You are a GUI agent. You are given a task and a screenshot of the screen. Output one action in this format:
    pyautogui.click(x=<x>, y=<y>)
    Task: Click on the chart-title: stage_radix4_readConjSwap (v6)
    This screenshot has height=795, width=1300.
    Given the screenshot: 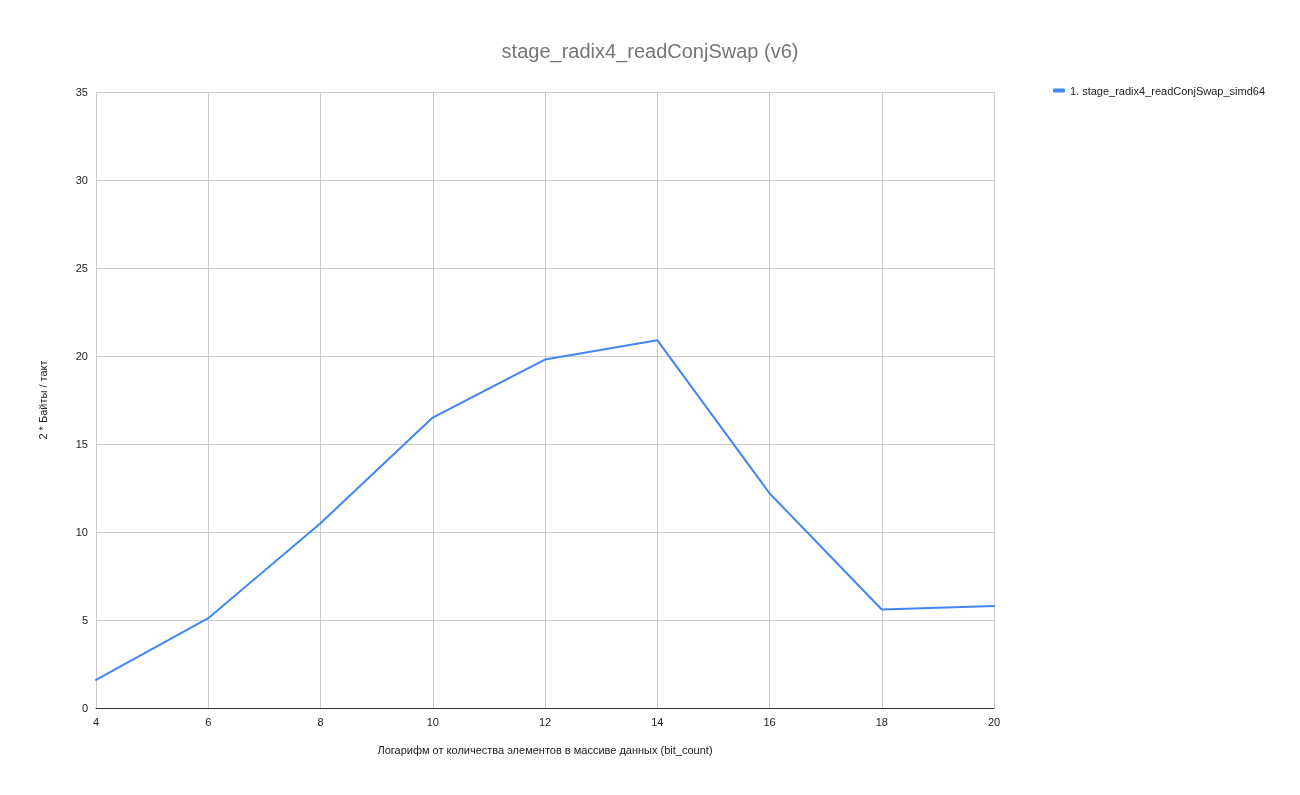 What is the action you would take?
    pyautogui.click(x=650, y=51)
    